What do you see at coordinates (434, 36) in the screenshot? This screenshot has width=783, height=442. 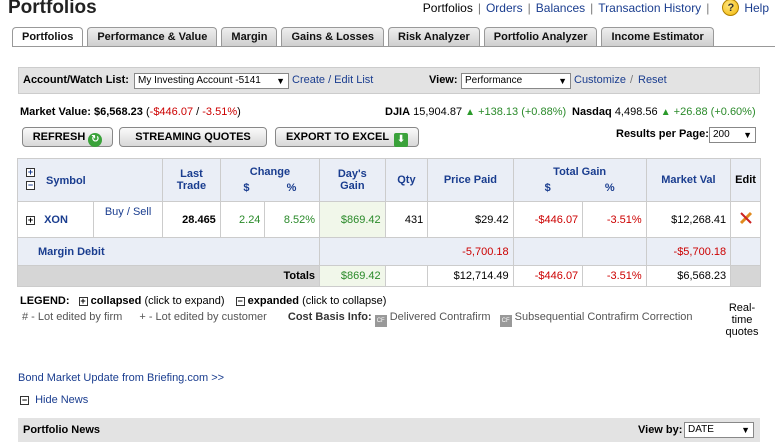 I see `tab-risk-analyzer: Risk Analyzer` at bounding box center [434, 36].